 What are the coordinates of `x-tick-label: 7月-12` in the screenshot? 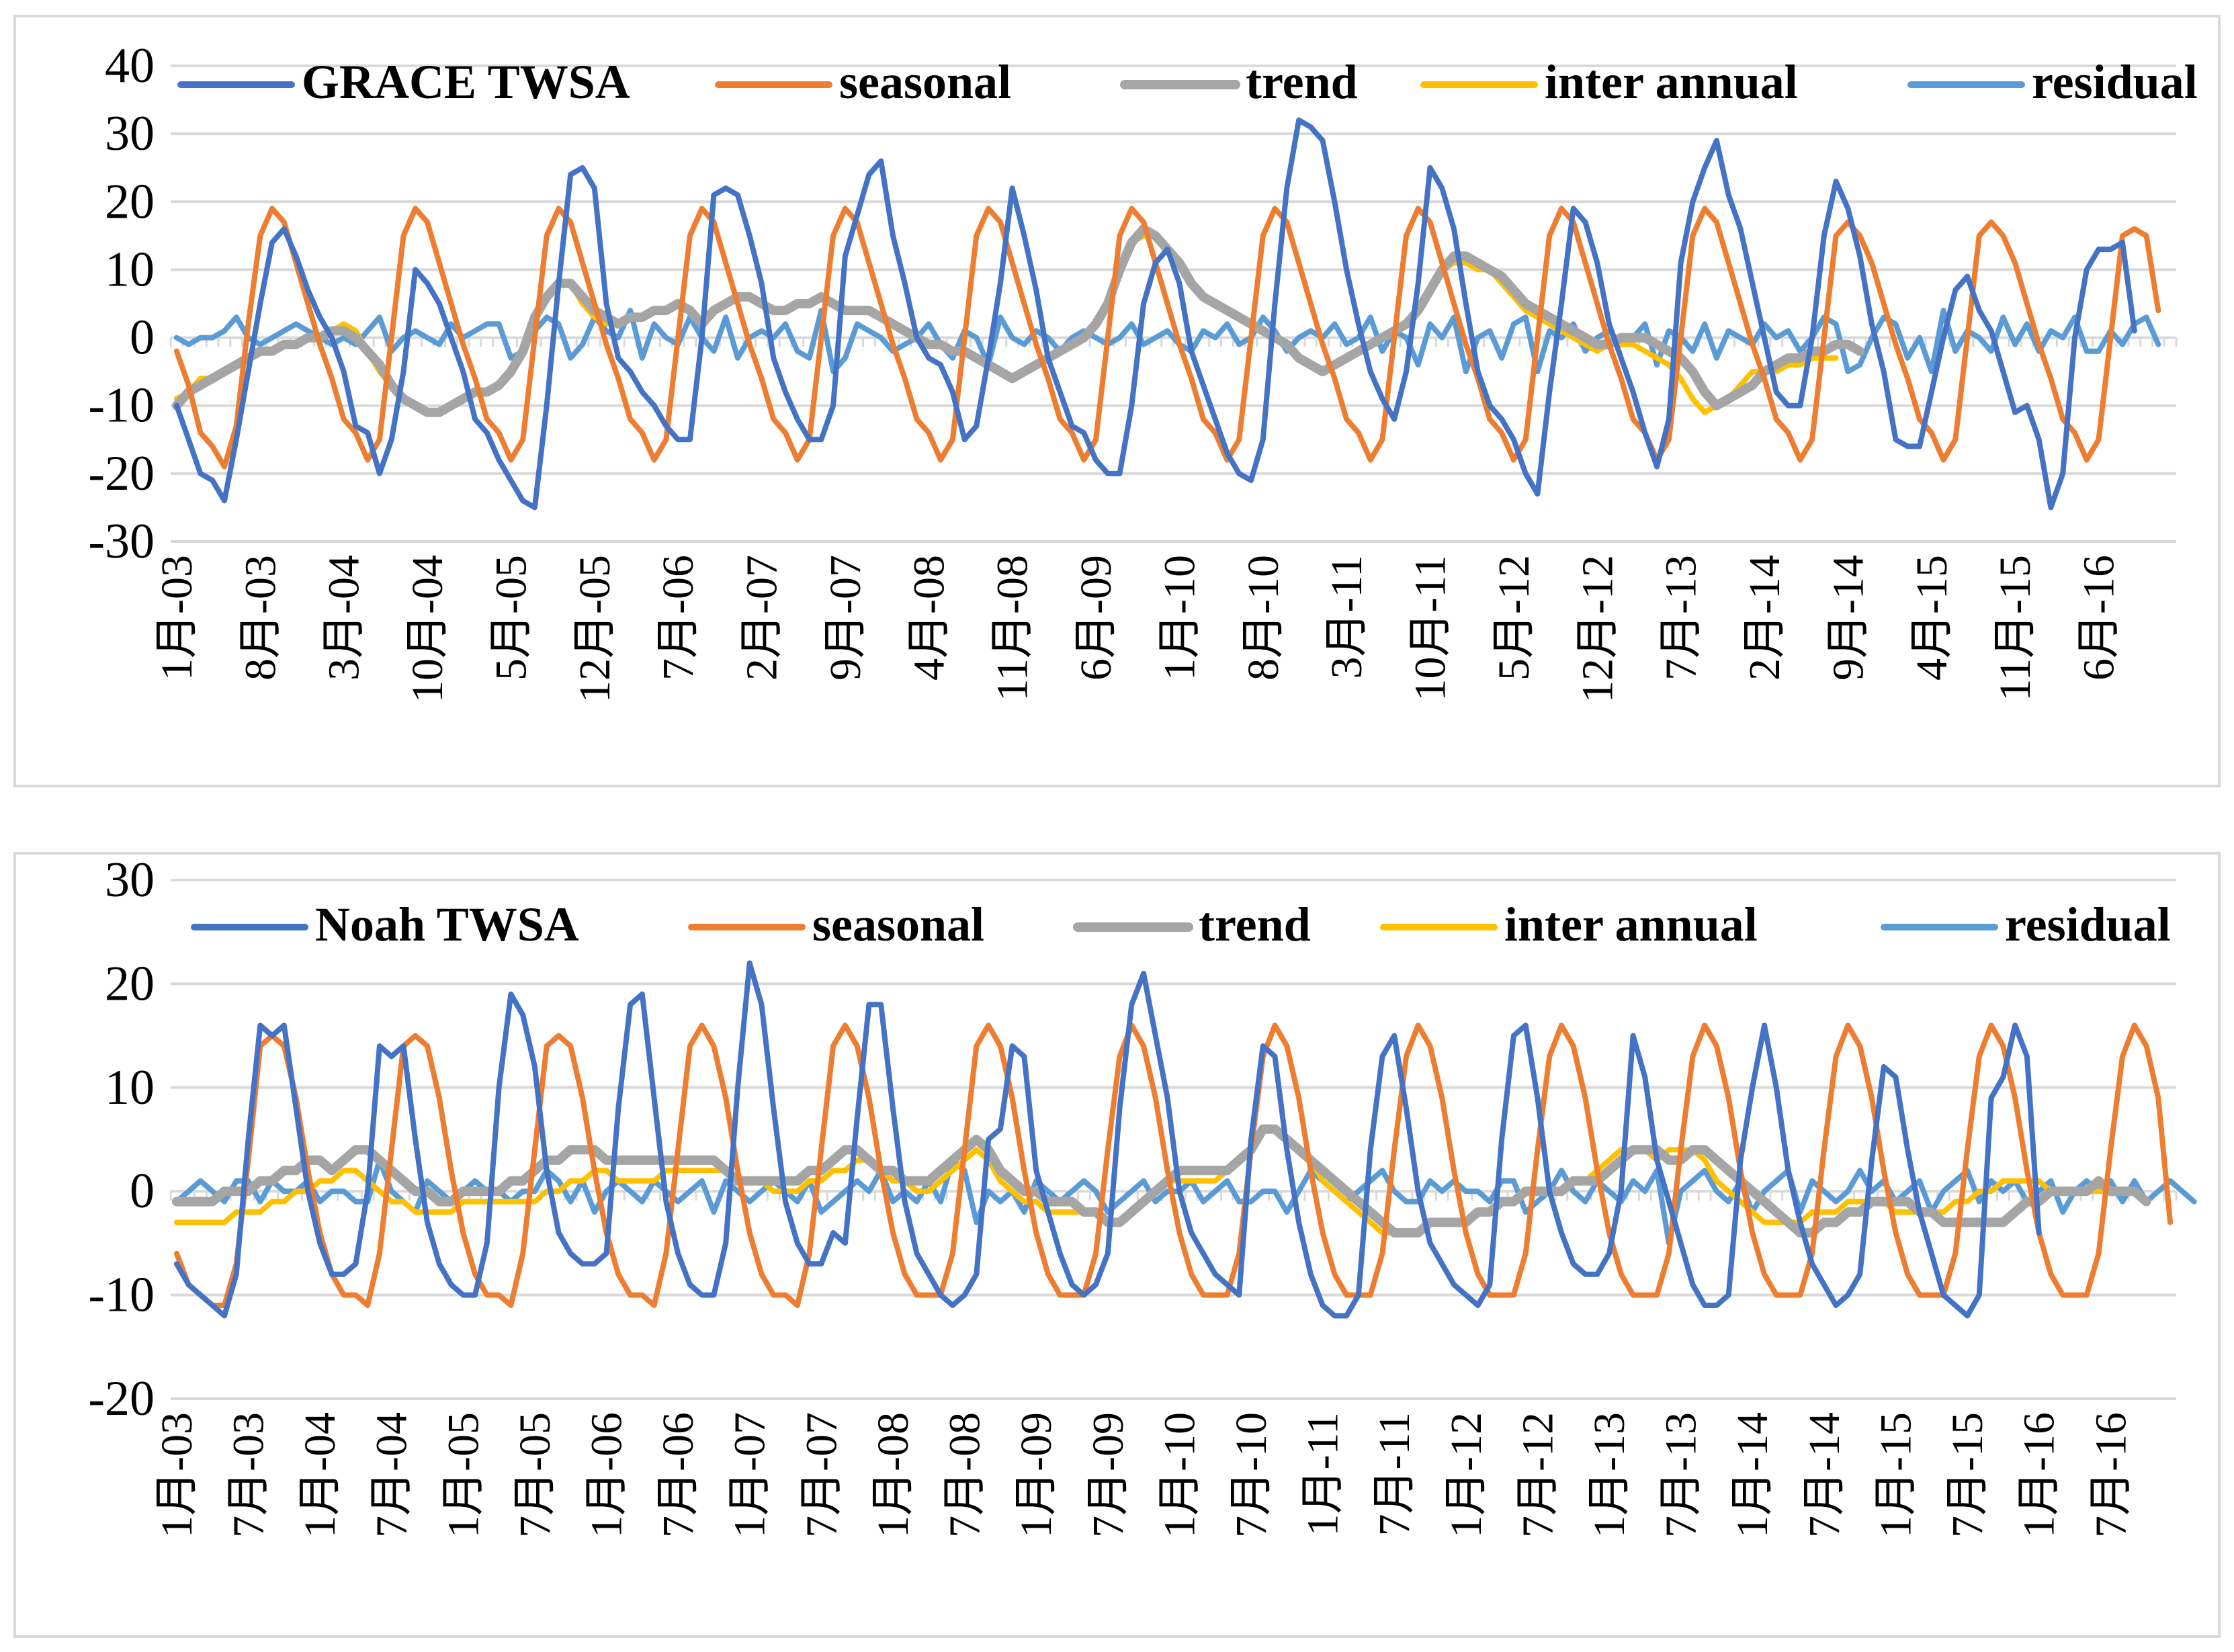 It's located at (1537, 1475).